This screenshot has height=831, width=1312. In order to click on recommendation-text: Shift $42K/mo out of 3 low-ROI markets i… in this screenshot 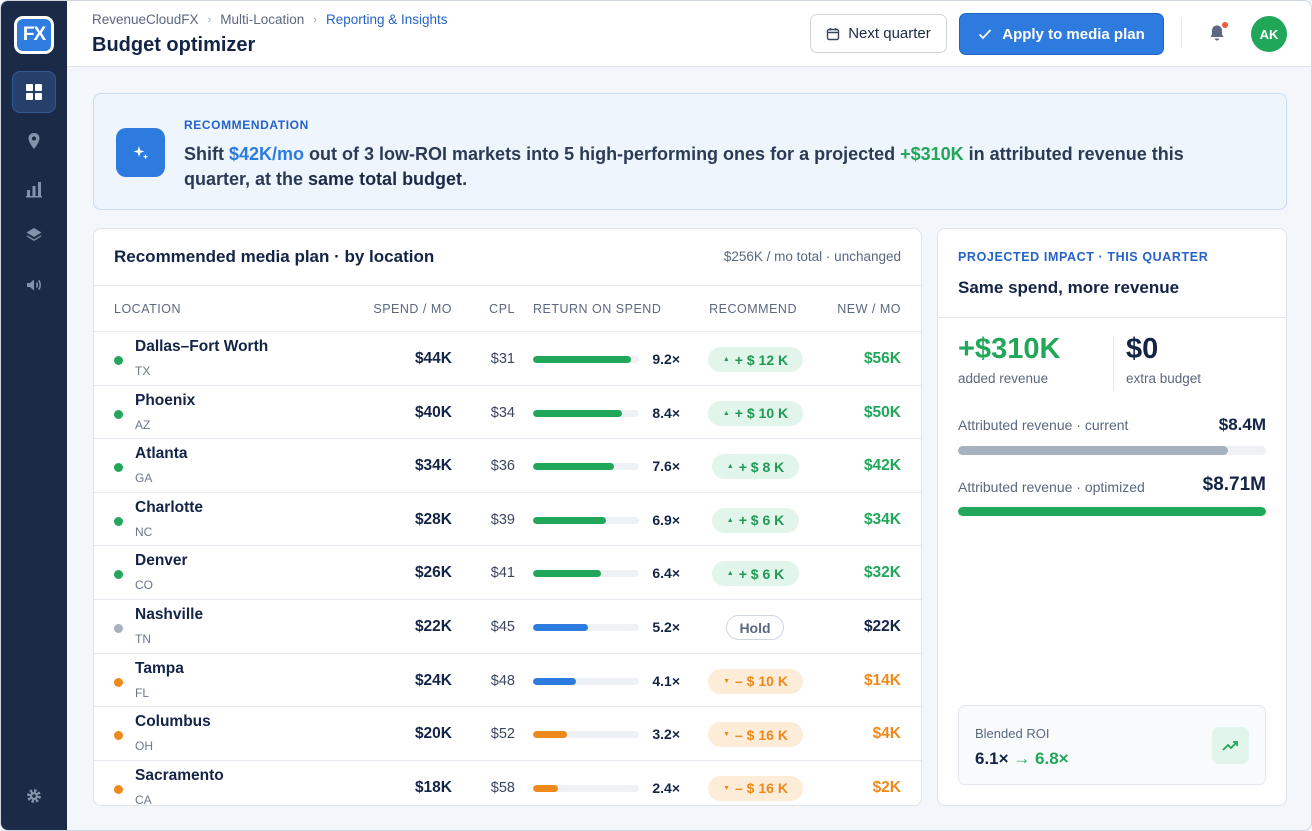, I will do `click(719, 167)`.